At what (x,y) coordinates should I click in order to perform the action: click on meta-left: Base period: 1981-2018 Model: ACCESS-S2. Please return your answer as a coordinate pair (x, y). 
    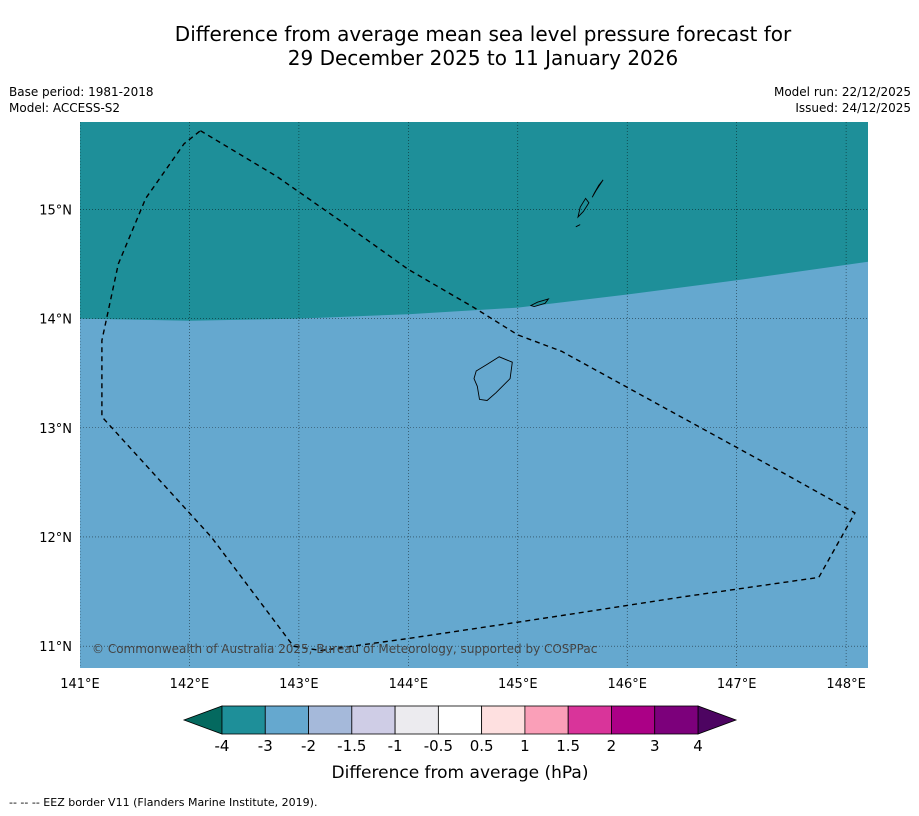
    Looking at the image, I should click on (81, 100).